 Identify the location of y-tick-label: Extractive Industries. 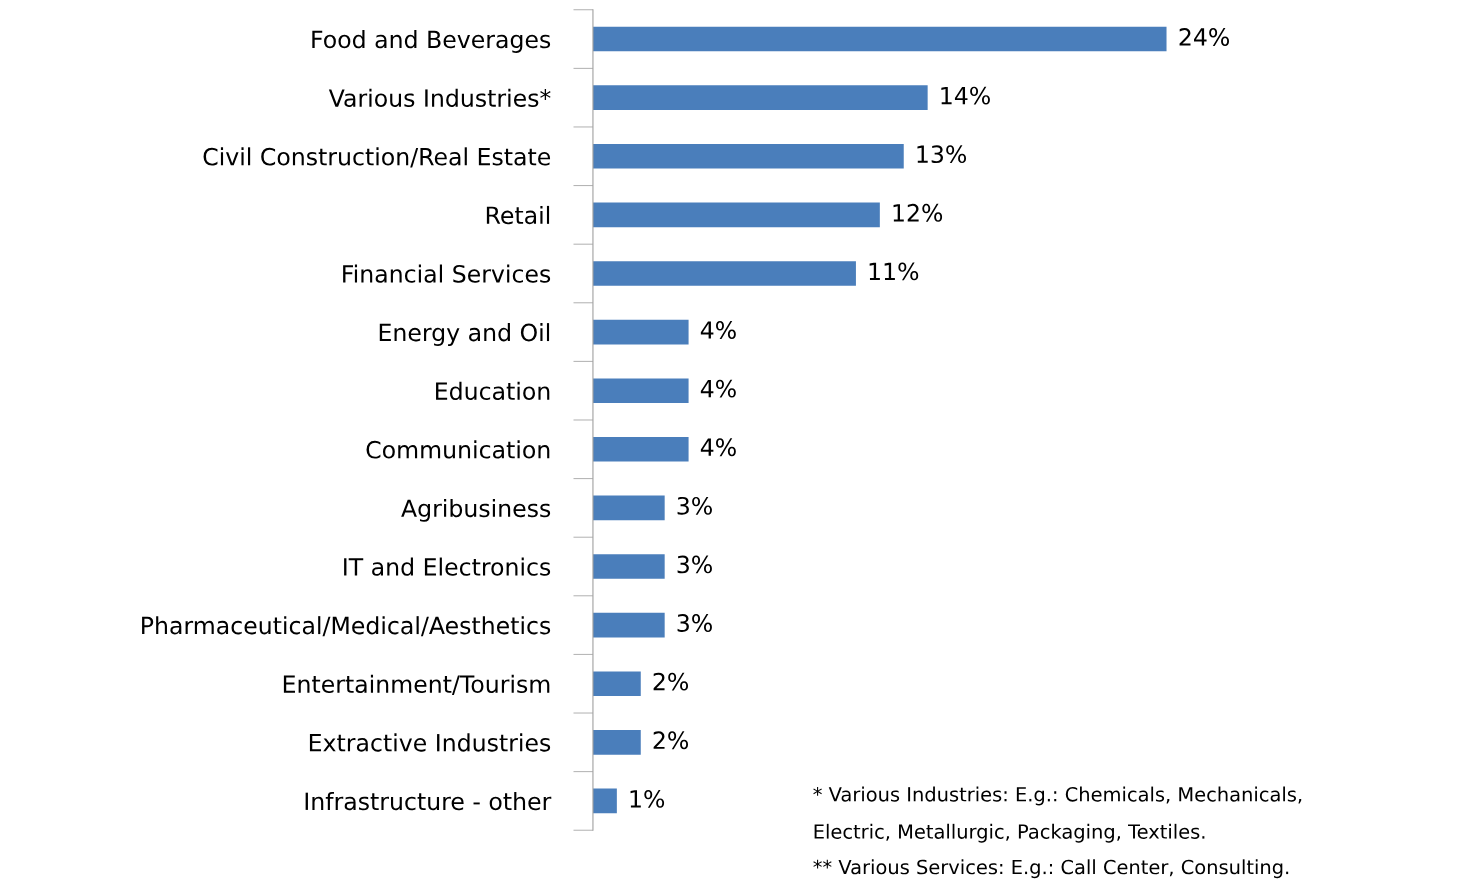
(430, 742).